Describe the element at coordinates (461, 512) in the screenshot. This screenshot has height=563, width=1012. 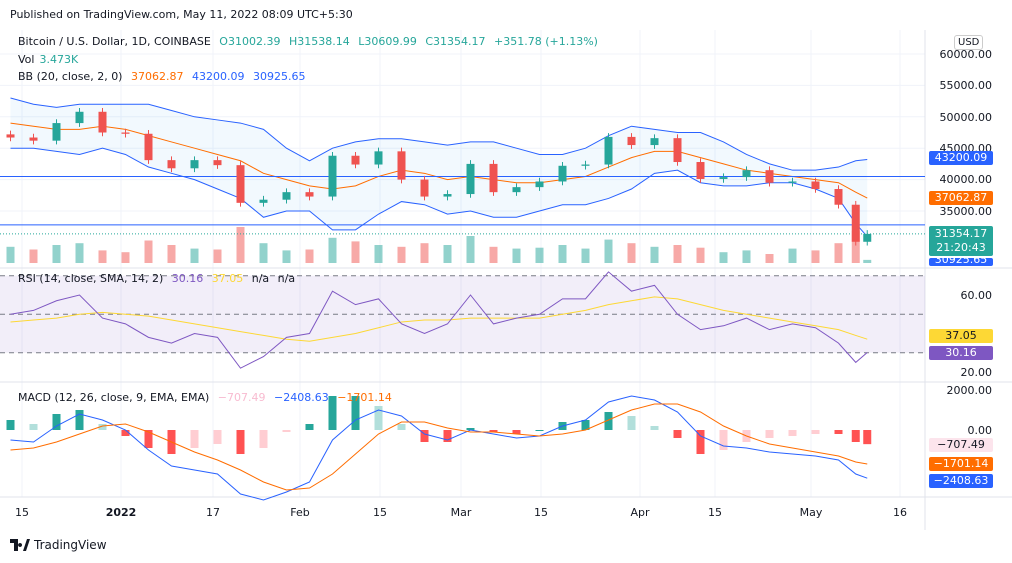
I see `time-tick: Mar` at that location.